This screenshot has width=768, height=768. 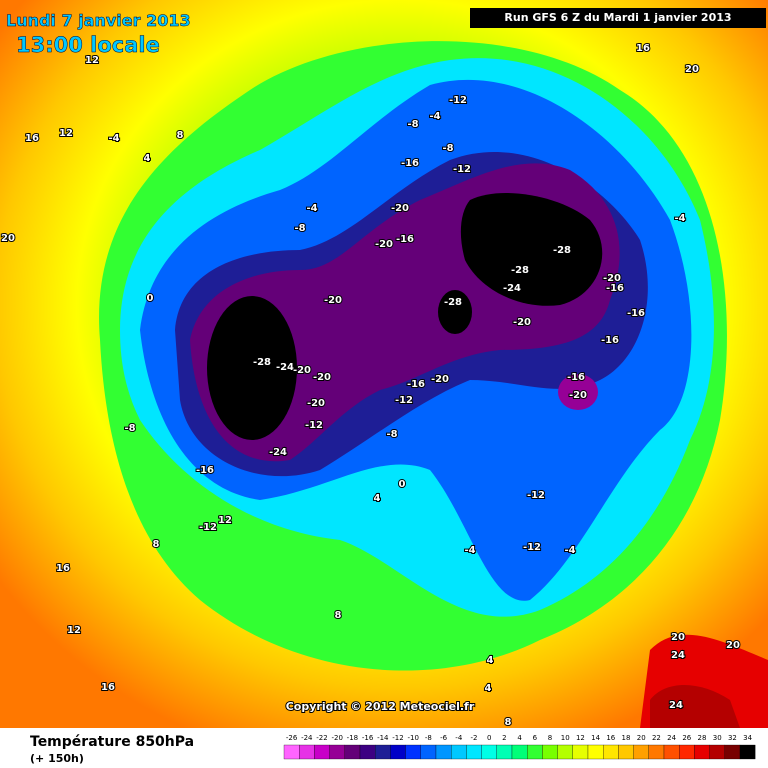 What do you see at coordinates (550, 738) in the screenshot?
I see `colorbar-tick-label: 8` at bounding box center [550, 738].